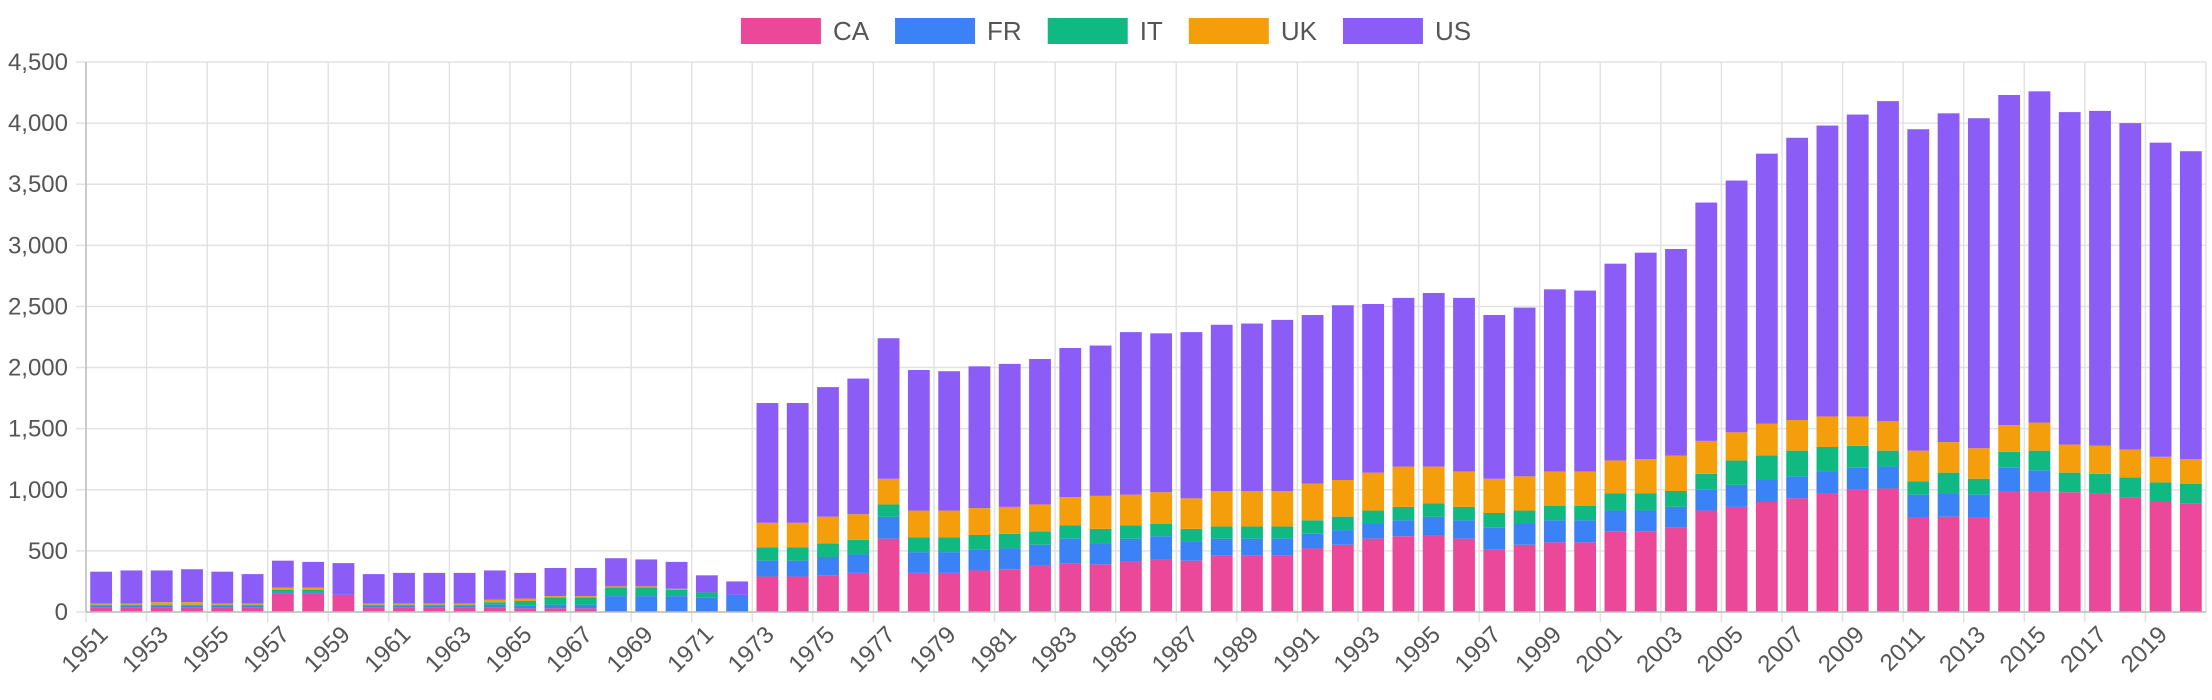 Image resolution: width=2212 pixels, height=700 pixels. Describe the element at coordinates (979, 591) in the screenshot. I see `bar-ca-1980` at that location.